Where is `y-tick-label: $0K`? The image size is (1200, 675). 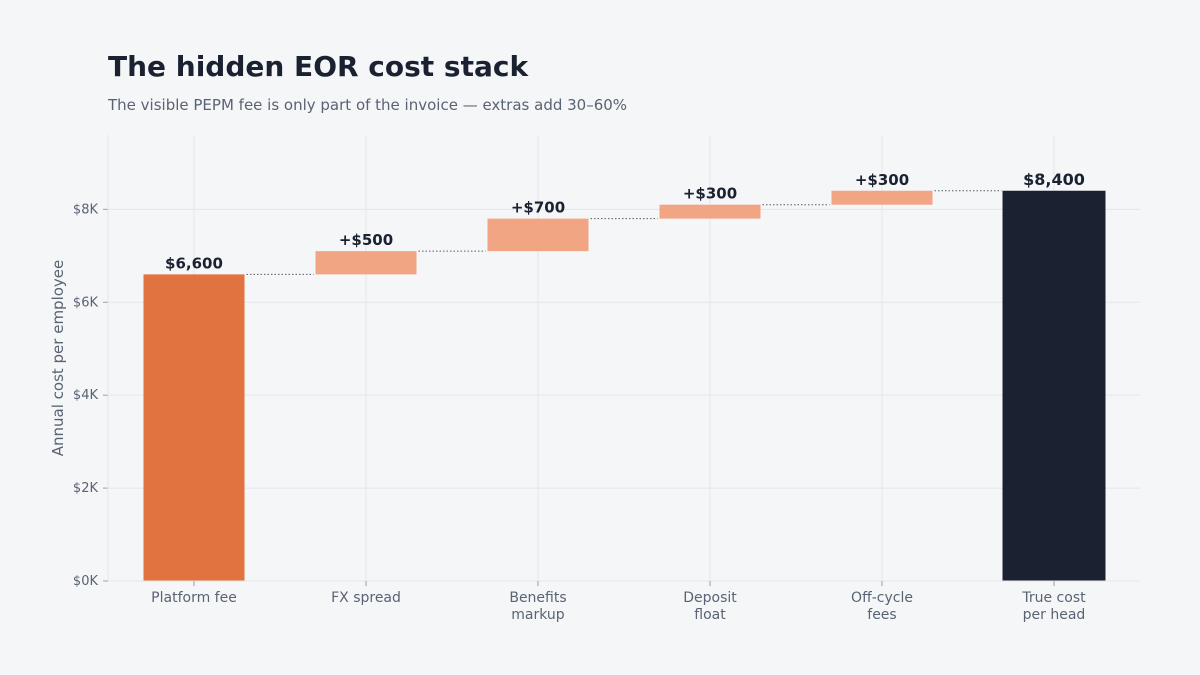
y-tick-label: $0K is located at coordinates (86, 581).